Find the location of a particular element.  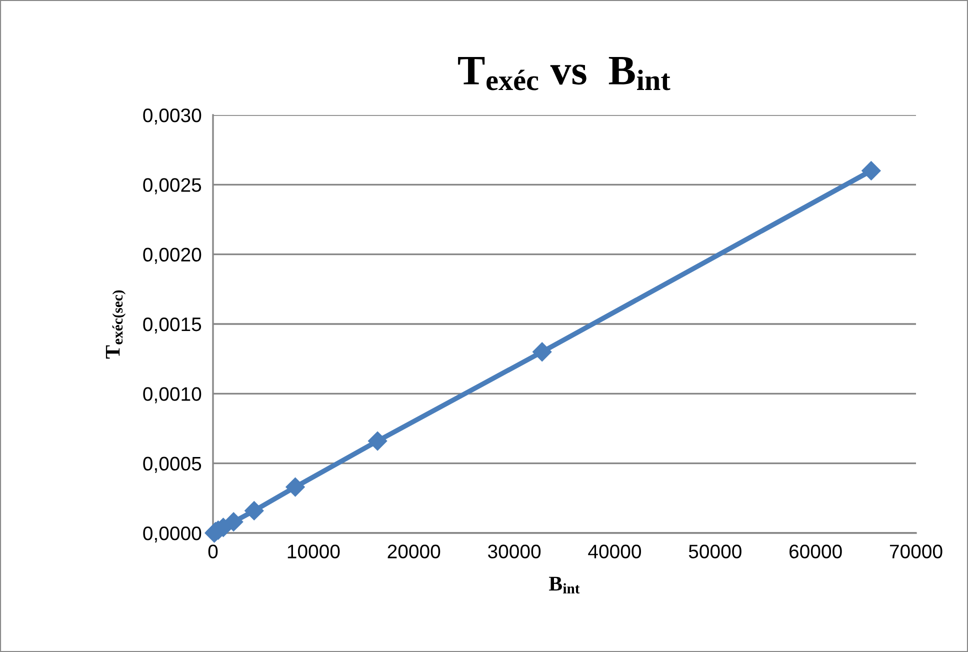

x-tick-label: 70000 is located at coordinates (916, 551).